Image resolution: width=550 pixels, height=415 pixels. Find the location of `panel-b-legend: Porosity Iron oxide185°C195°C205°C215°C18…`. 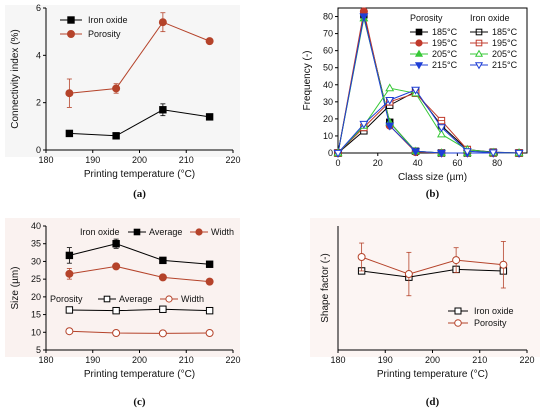

panel-b-legend: Porosity Iron oxide185°C195°C205°C215°C18… is located at coordinates (467, 43).